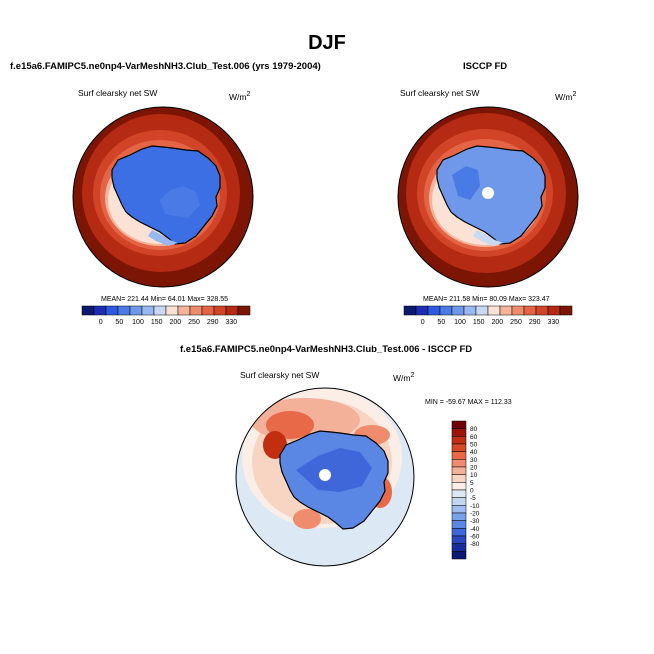 The width and height of the screenshot is (654, 654). Describe the element at coordinates (275, 445) in the screenshot. I see `panel3-band-60-west` at that location.